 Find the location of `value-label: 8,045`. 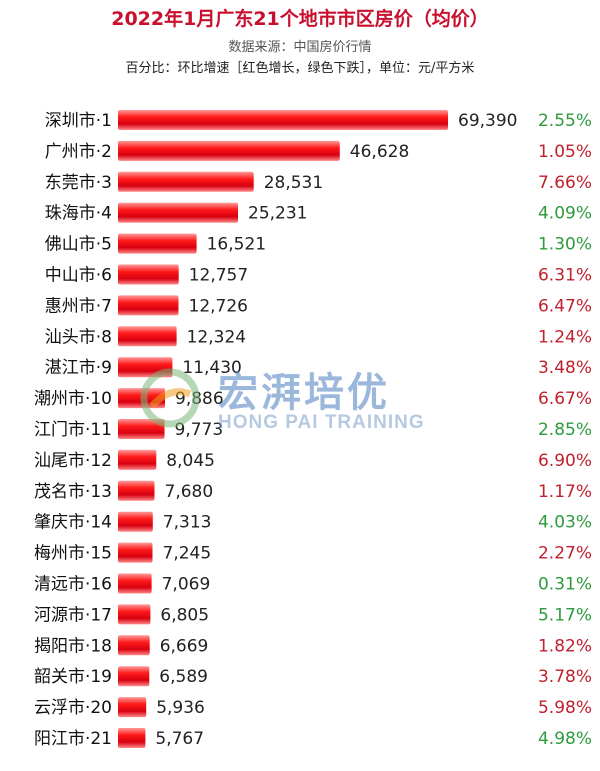

value-label: 8,045 is located at coordinates (190, 461).